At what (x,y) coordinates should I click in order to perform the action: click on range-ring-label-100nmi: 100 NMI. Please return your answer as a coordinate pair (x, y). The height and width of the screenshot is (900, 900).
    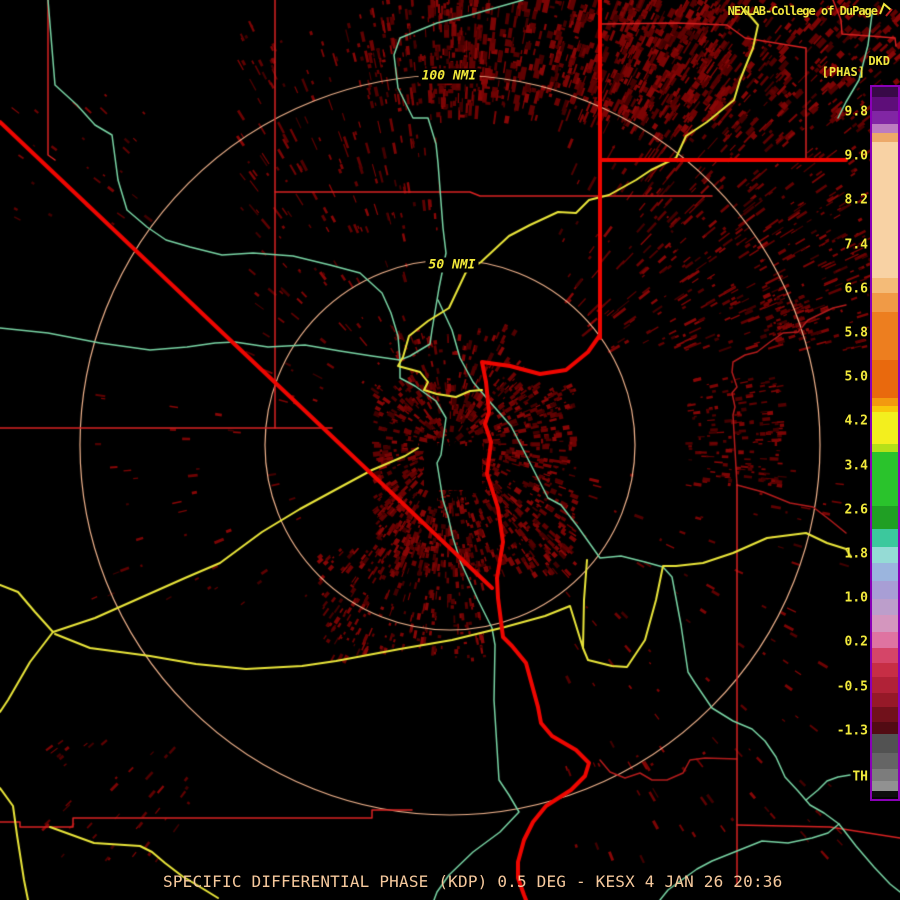
    Looking at the image, I should click on (449, 76).